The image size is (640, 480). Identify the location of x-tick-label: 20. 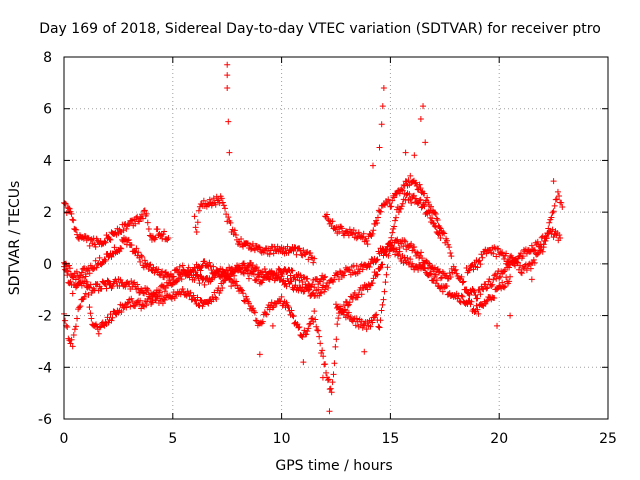
(499, 439).